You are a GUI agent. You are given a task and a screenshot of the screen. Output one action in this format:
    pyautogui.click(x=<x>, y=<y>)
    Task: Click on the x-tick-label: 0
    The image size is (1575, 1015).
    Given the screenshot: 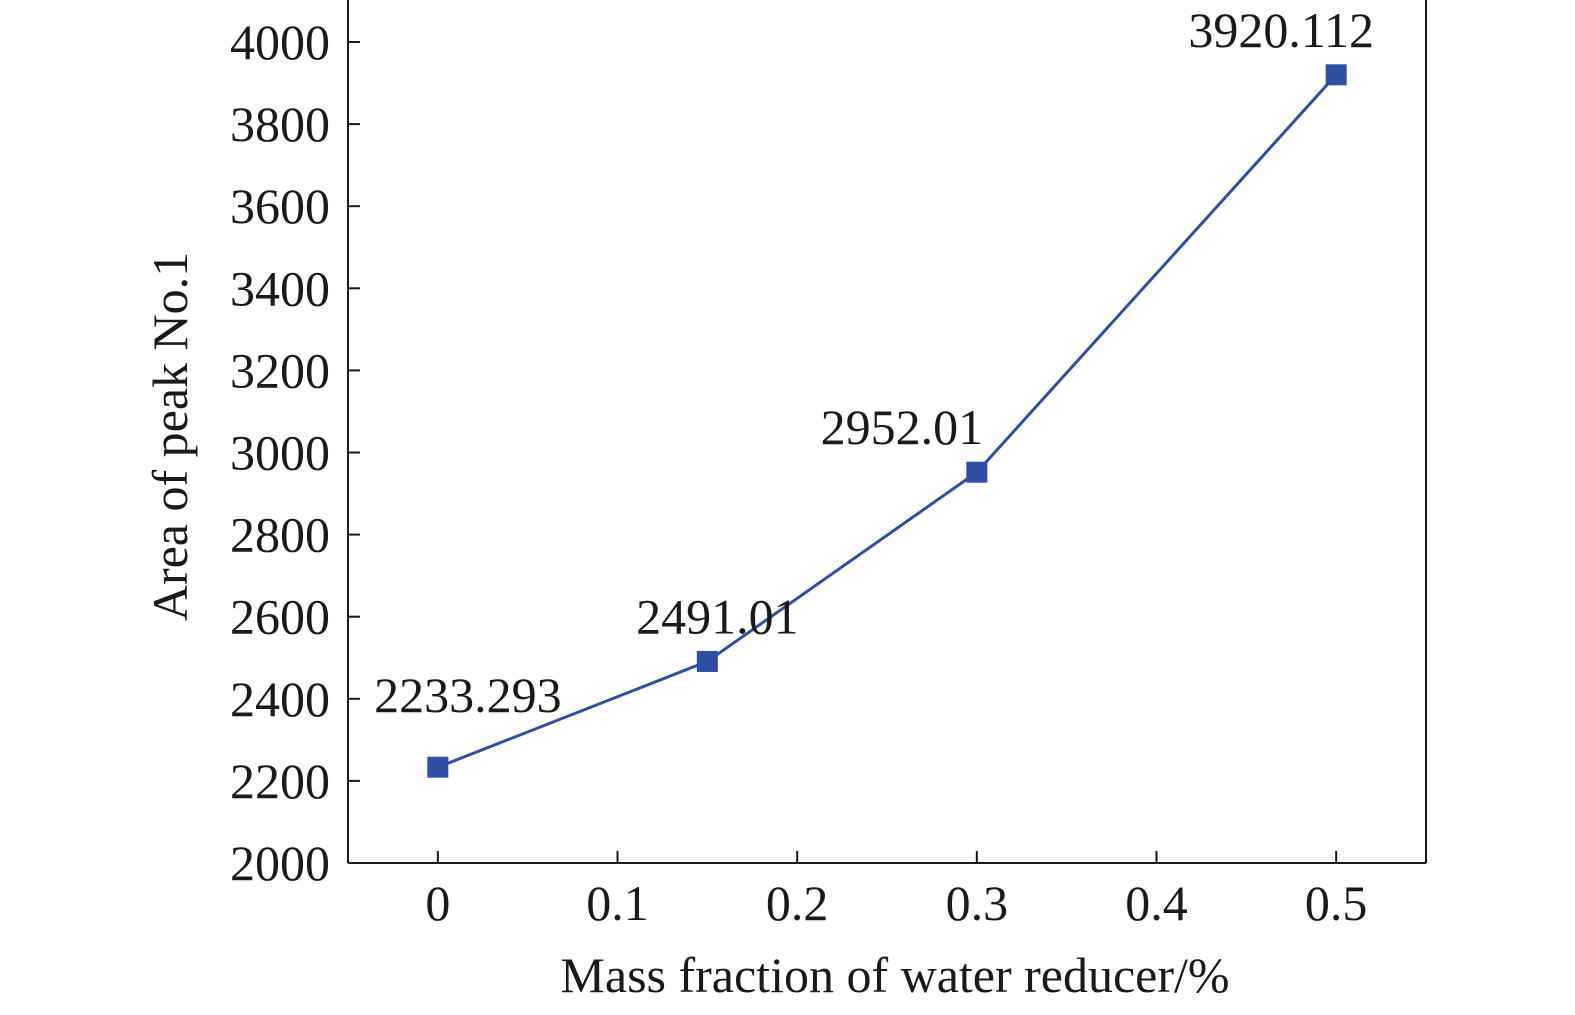 What is the action you would take?
    pyautogui.click(x=437, y=903)
    